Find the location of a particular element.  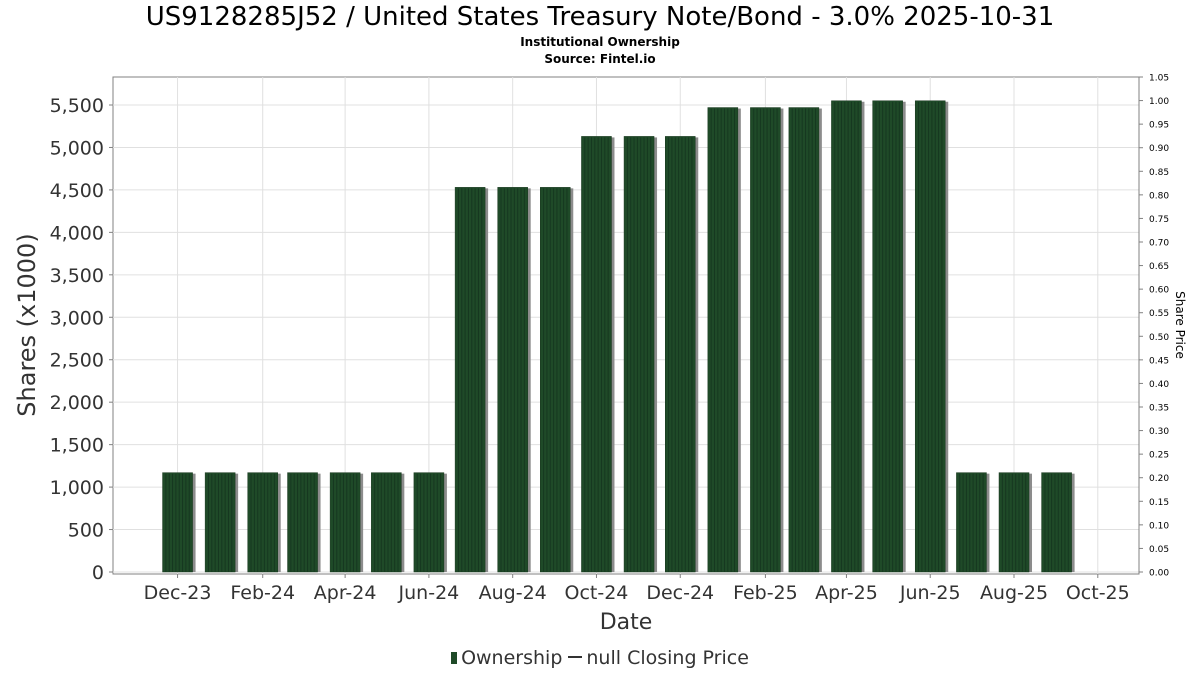

y-tick-label: 3,500 is located at coordinates (77, 276).